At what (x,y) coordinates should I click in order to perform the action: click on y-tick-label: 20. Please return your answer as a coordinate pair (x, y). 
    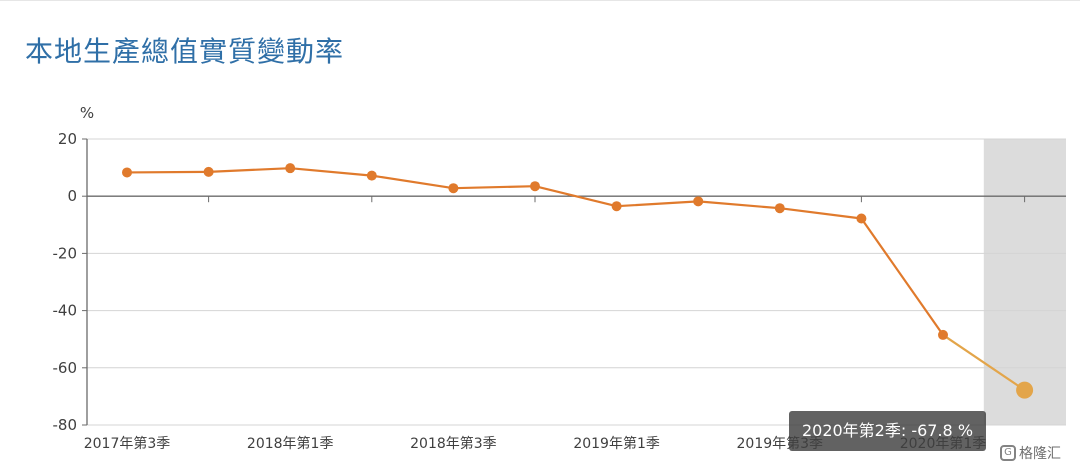
    Looking at the image, I should click on (67, 139).